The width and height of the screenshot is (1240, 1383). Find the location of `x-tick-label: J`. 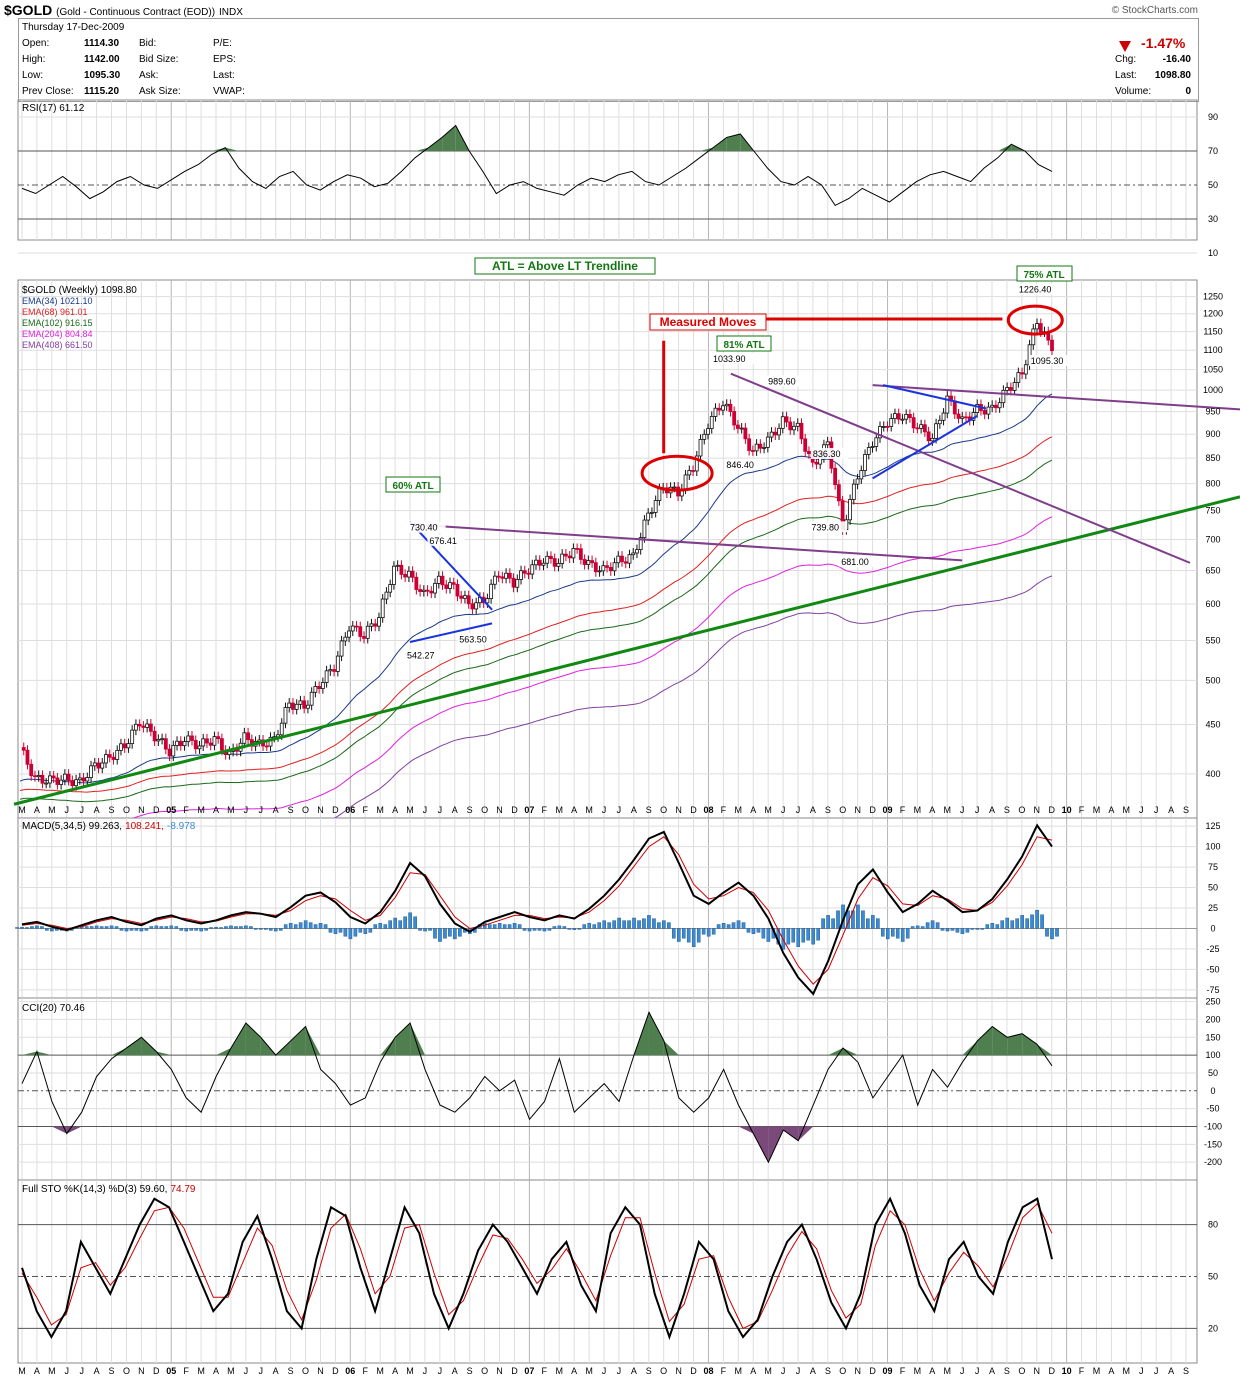

x-tick-label: J is located at coordinates (81, 1371).